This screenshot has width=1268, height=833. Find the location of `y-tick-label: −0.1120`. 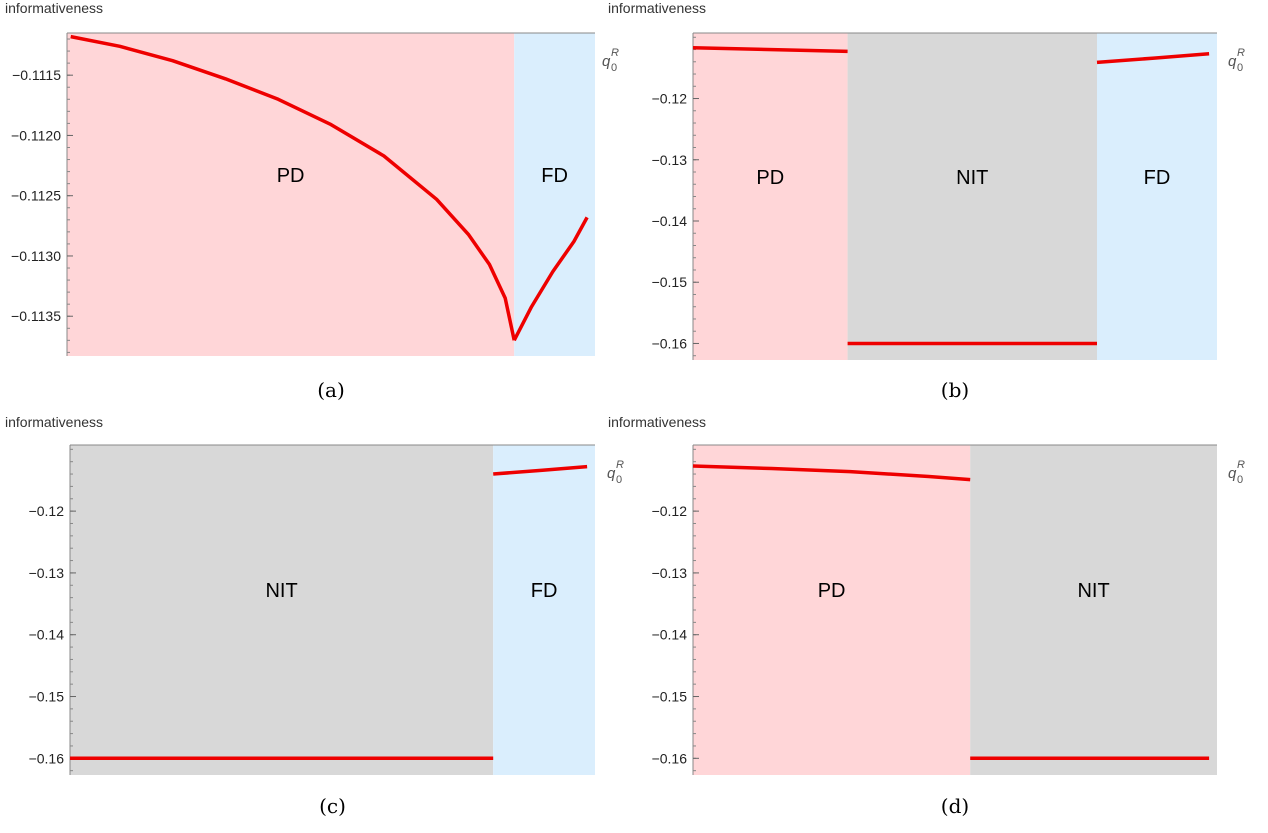

y-tick-label: −0.1120 is located at coordinates (36, 135).